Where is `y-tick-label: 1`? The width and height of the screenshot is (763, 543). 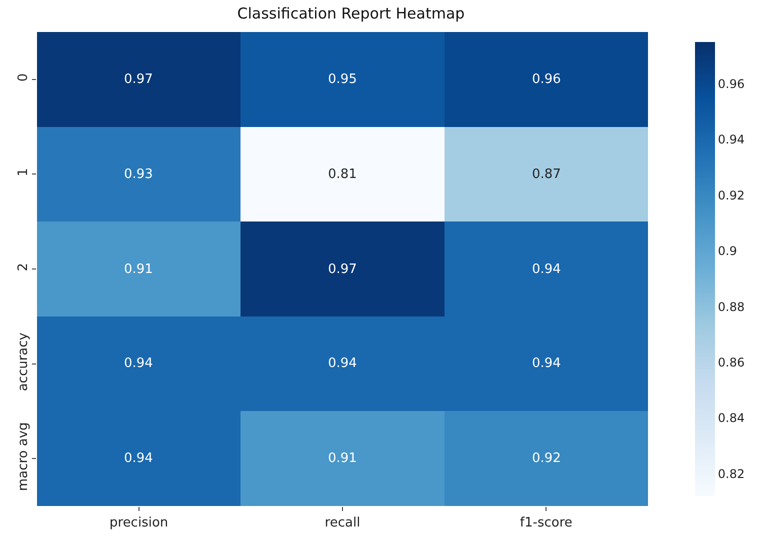 y-tick-label: 1 is located at coordinates (23, 172).